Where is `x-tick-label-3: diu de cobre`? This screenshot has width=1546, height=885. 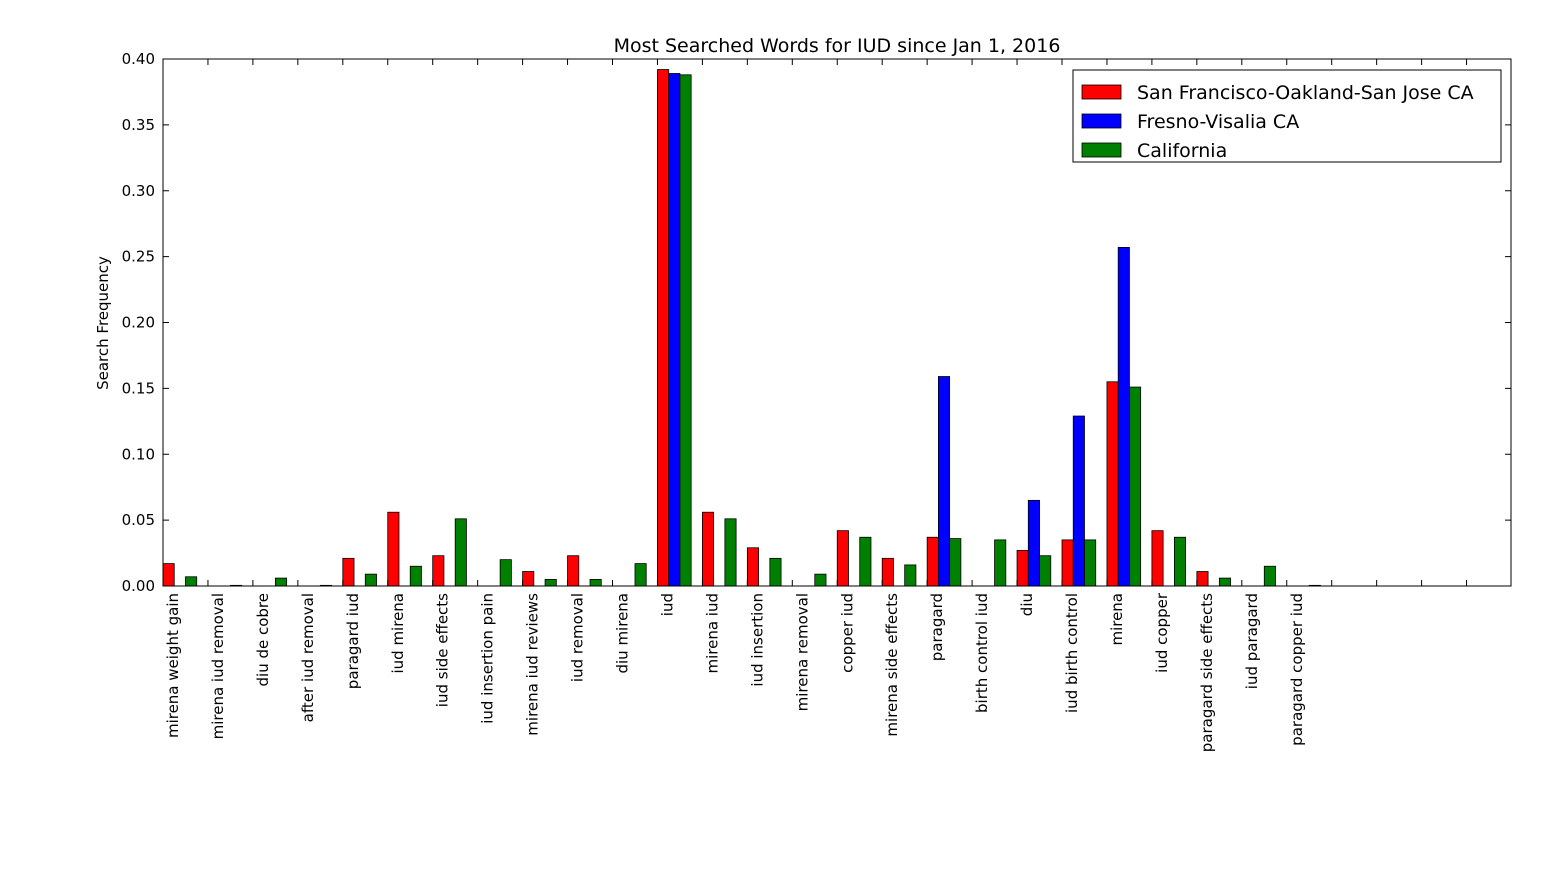
x-tick-label-3: diu de cobre is located at coordinates (263, 640).